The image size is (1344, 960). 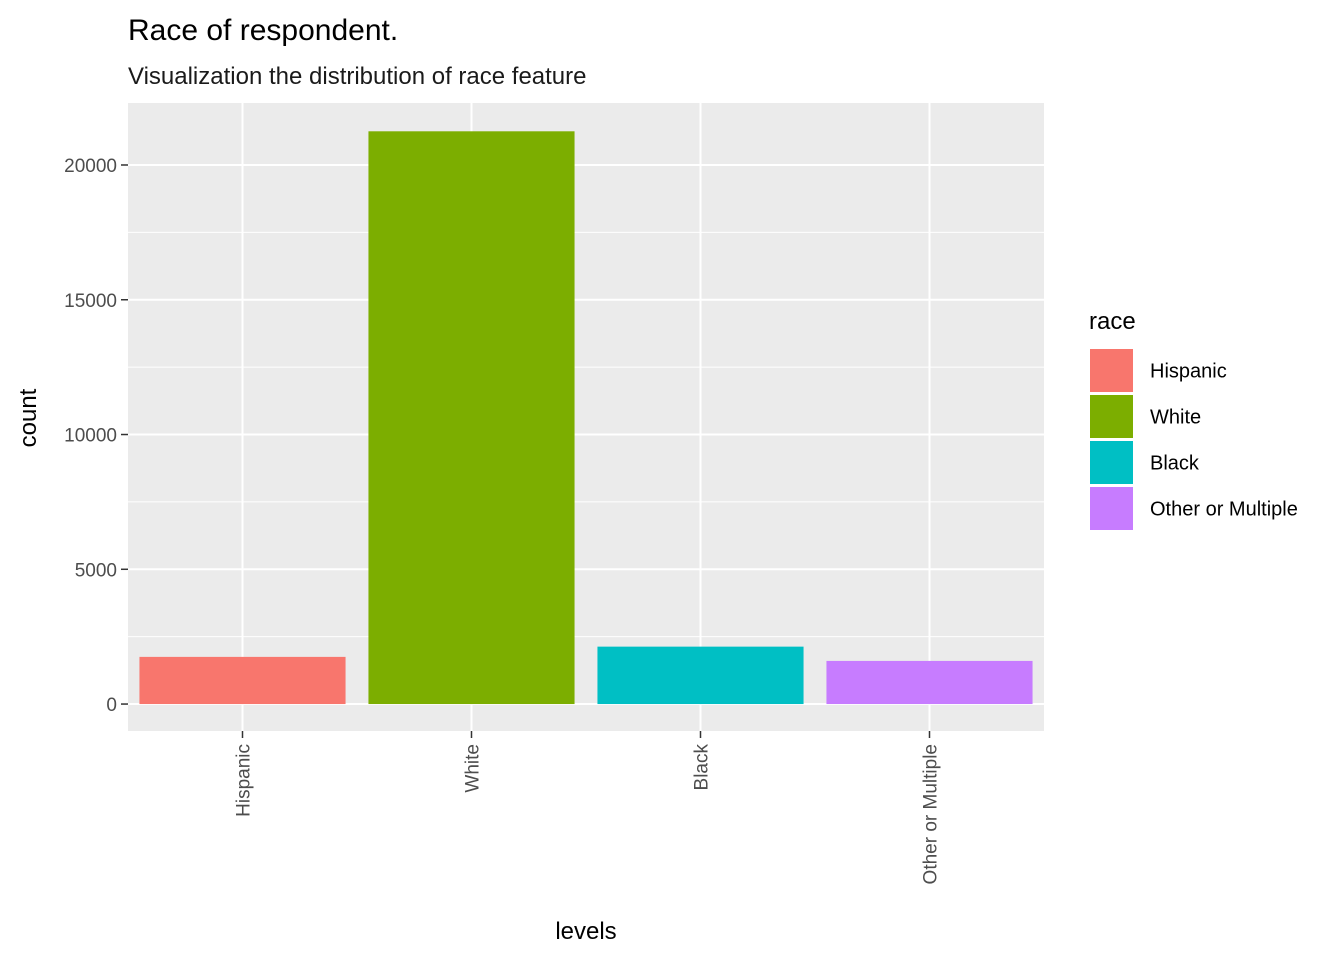 I want to click on y-tick-label: 15000, so click(x=90, y=301).